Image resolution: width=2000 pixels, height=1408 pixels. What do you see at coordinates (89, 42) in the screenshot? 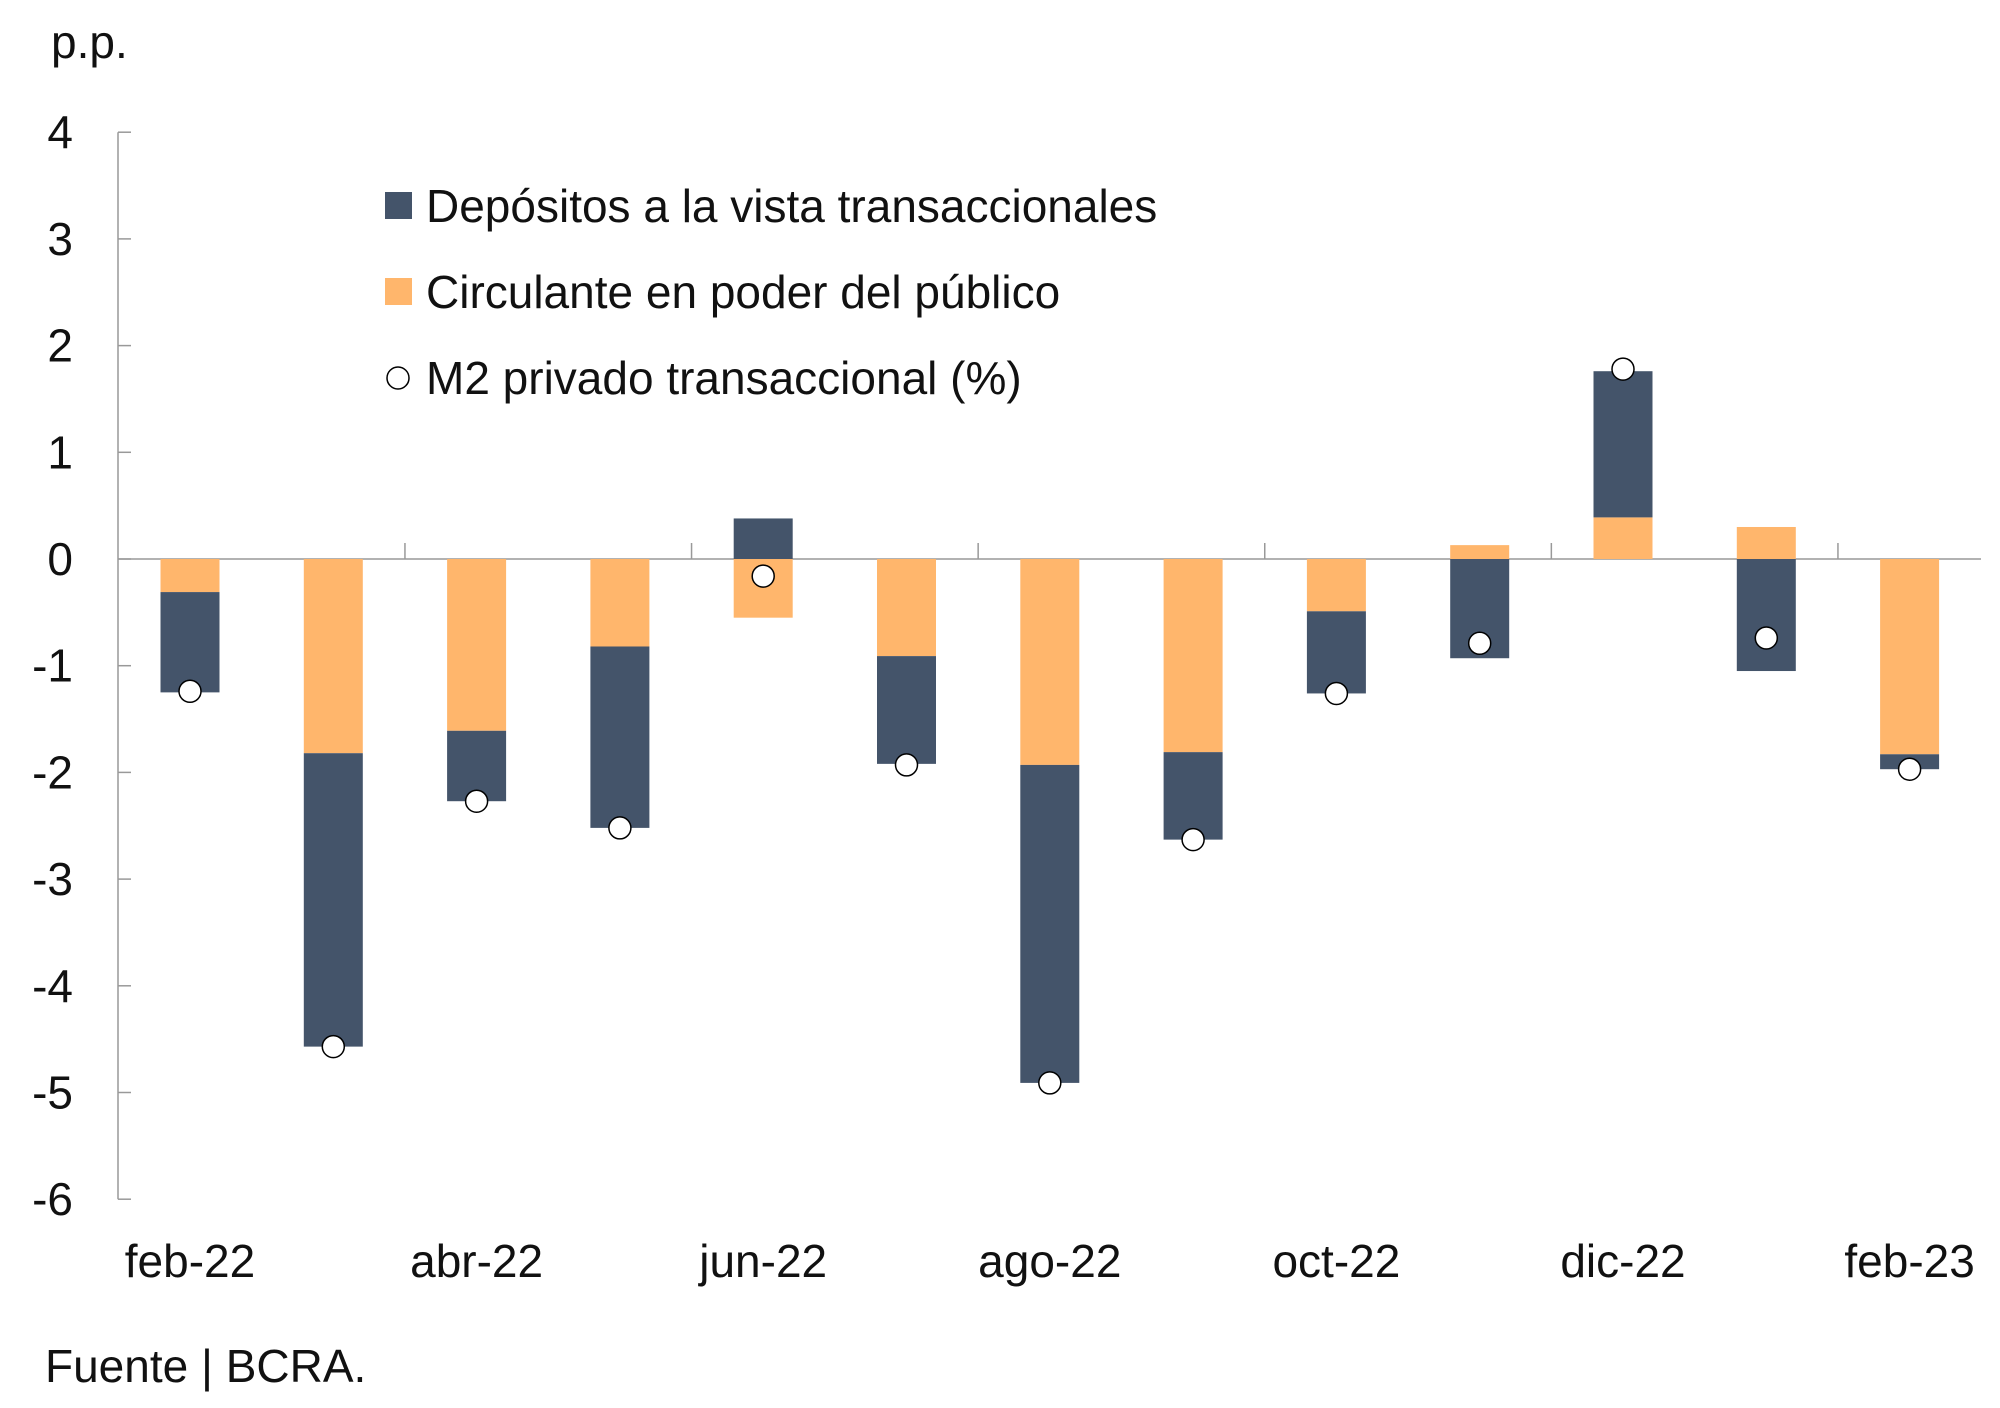
I see `y-axis-unit-label: p.p.` at bounding box center [89, 42].